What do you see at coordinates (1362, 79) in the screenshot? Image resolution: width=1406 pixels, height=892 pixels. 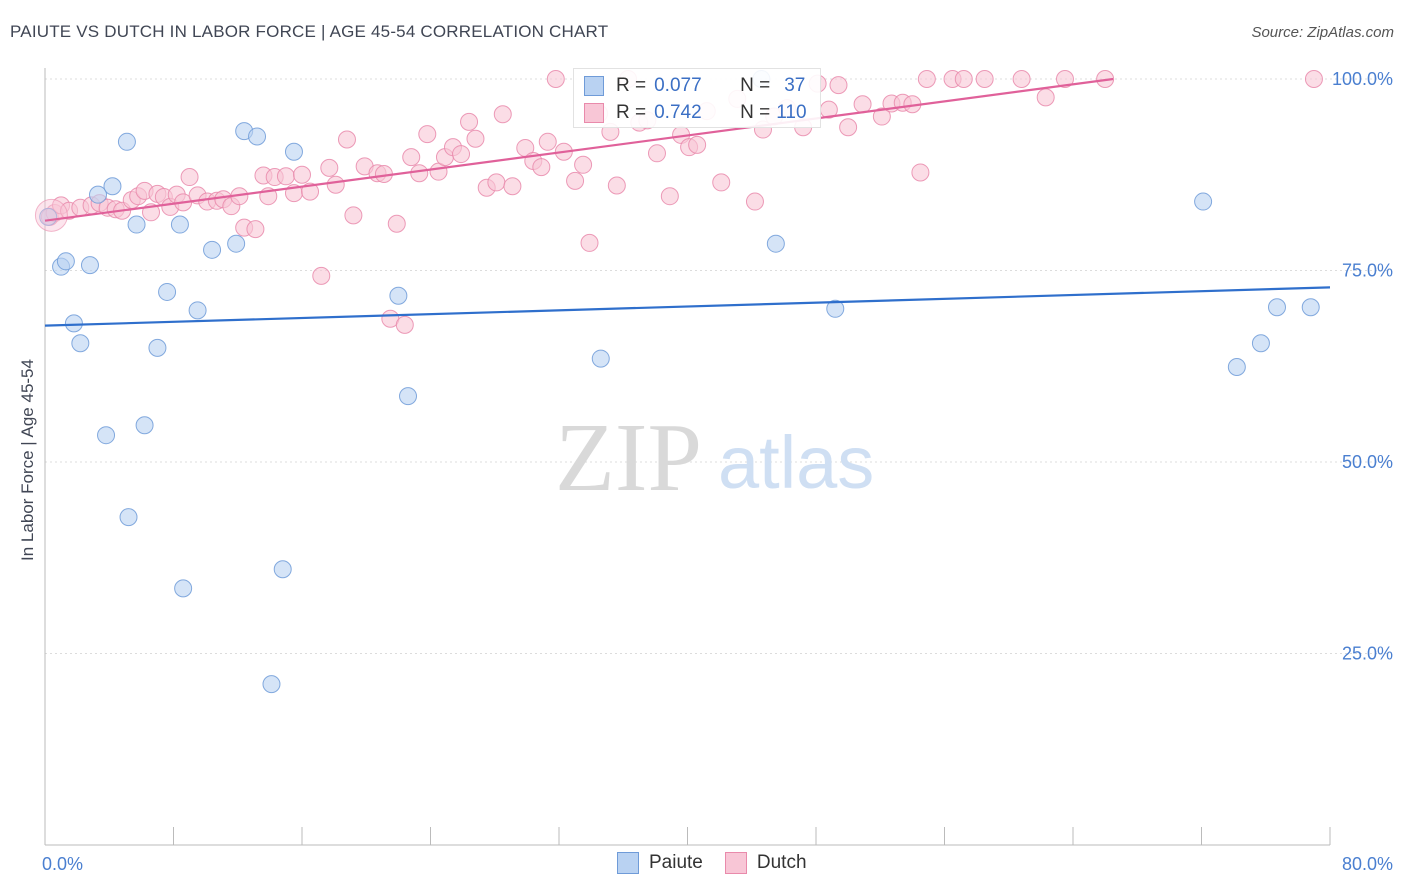 I see `y-tick-label-3: 100.0%` at bounding box center [1362, 79].